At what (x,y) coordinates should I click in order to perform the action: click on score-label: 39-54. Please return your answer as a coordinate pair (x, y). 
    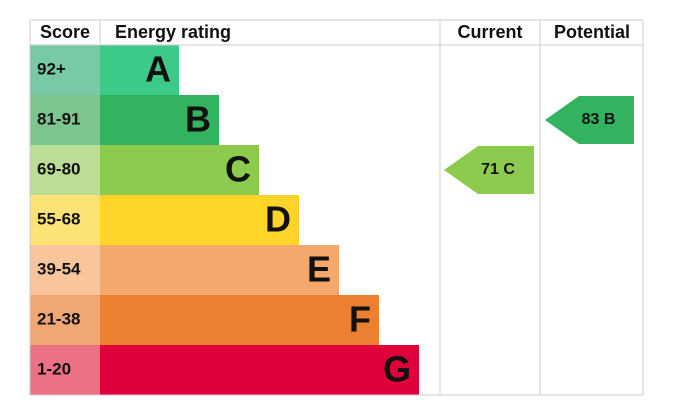
    Looking at the image, I should click on (59, 268).